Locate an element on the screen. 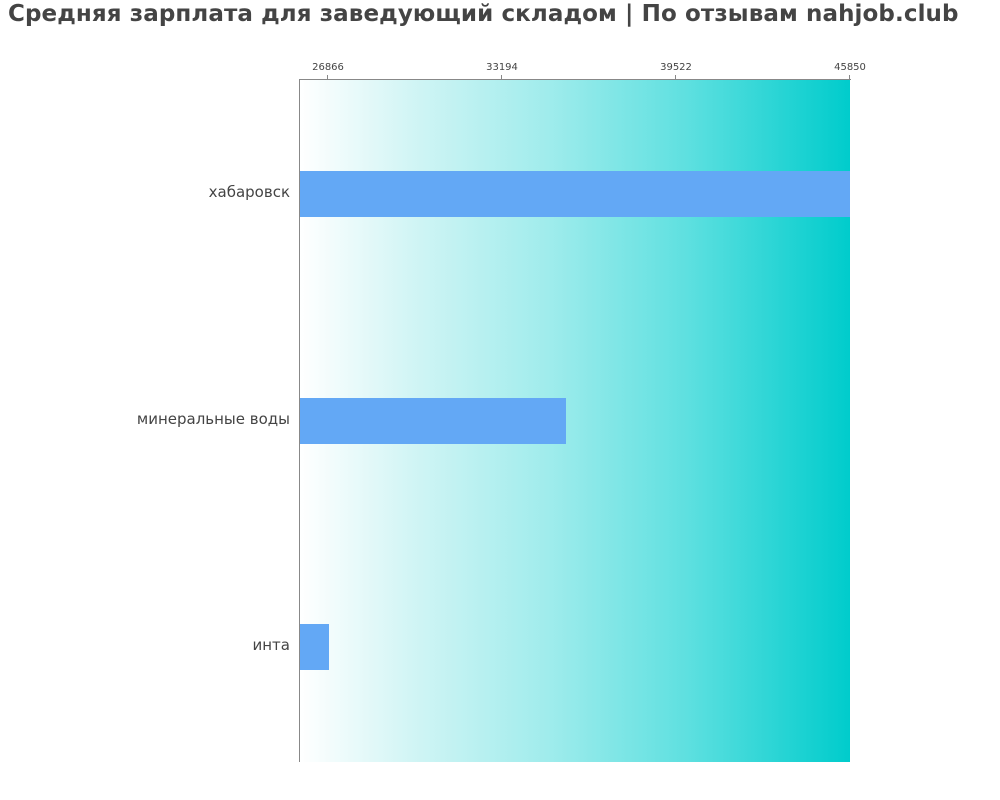 The height and width of the screenshot is (800, 1000). y-axis-line is located at coordinates (299, 421).